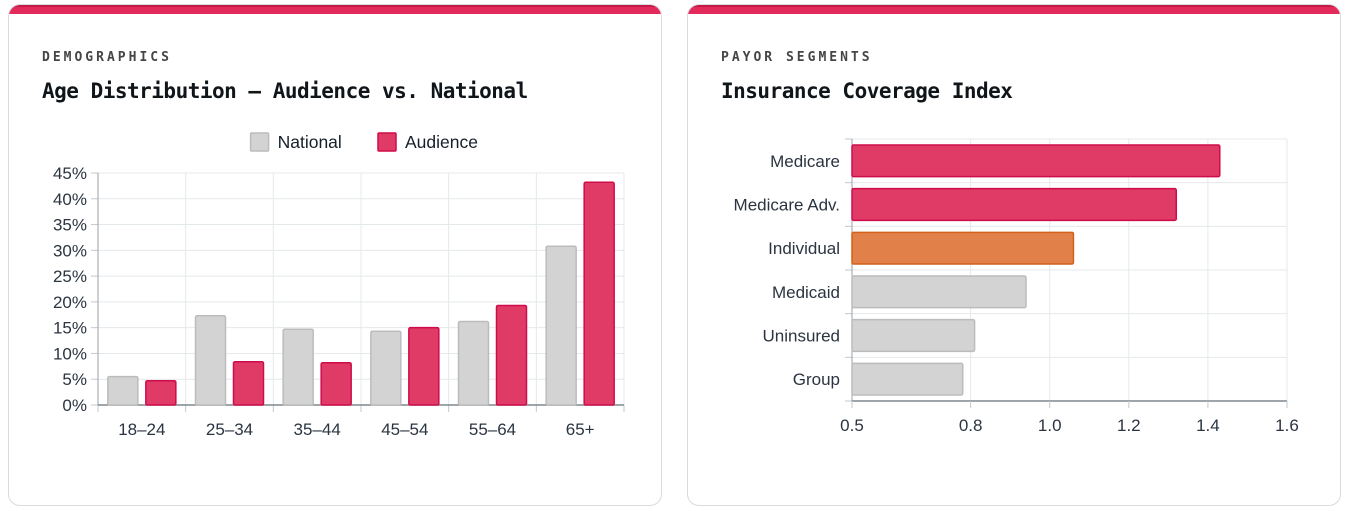 The image size is (1348, 511). I want to click on payor-segments-eyebrow: PAYOR SEGMENTS, so click(797, 57).